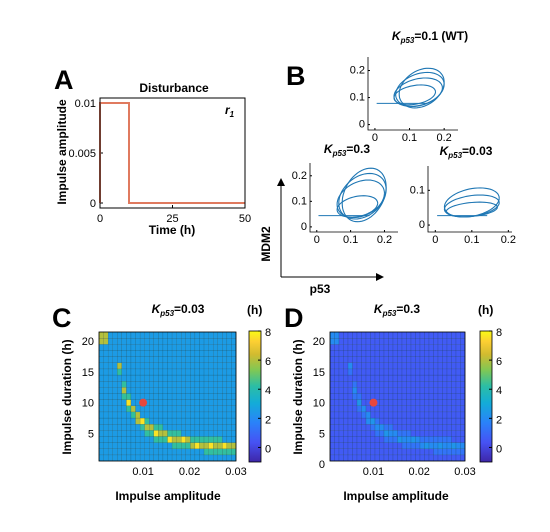  I want to click on panel-c-ylabel: Impulse duration (h), so click(67, 396).